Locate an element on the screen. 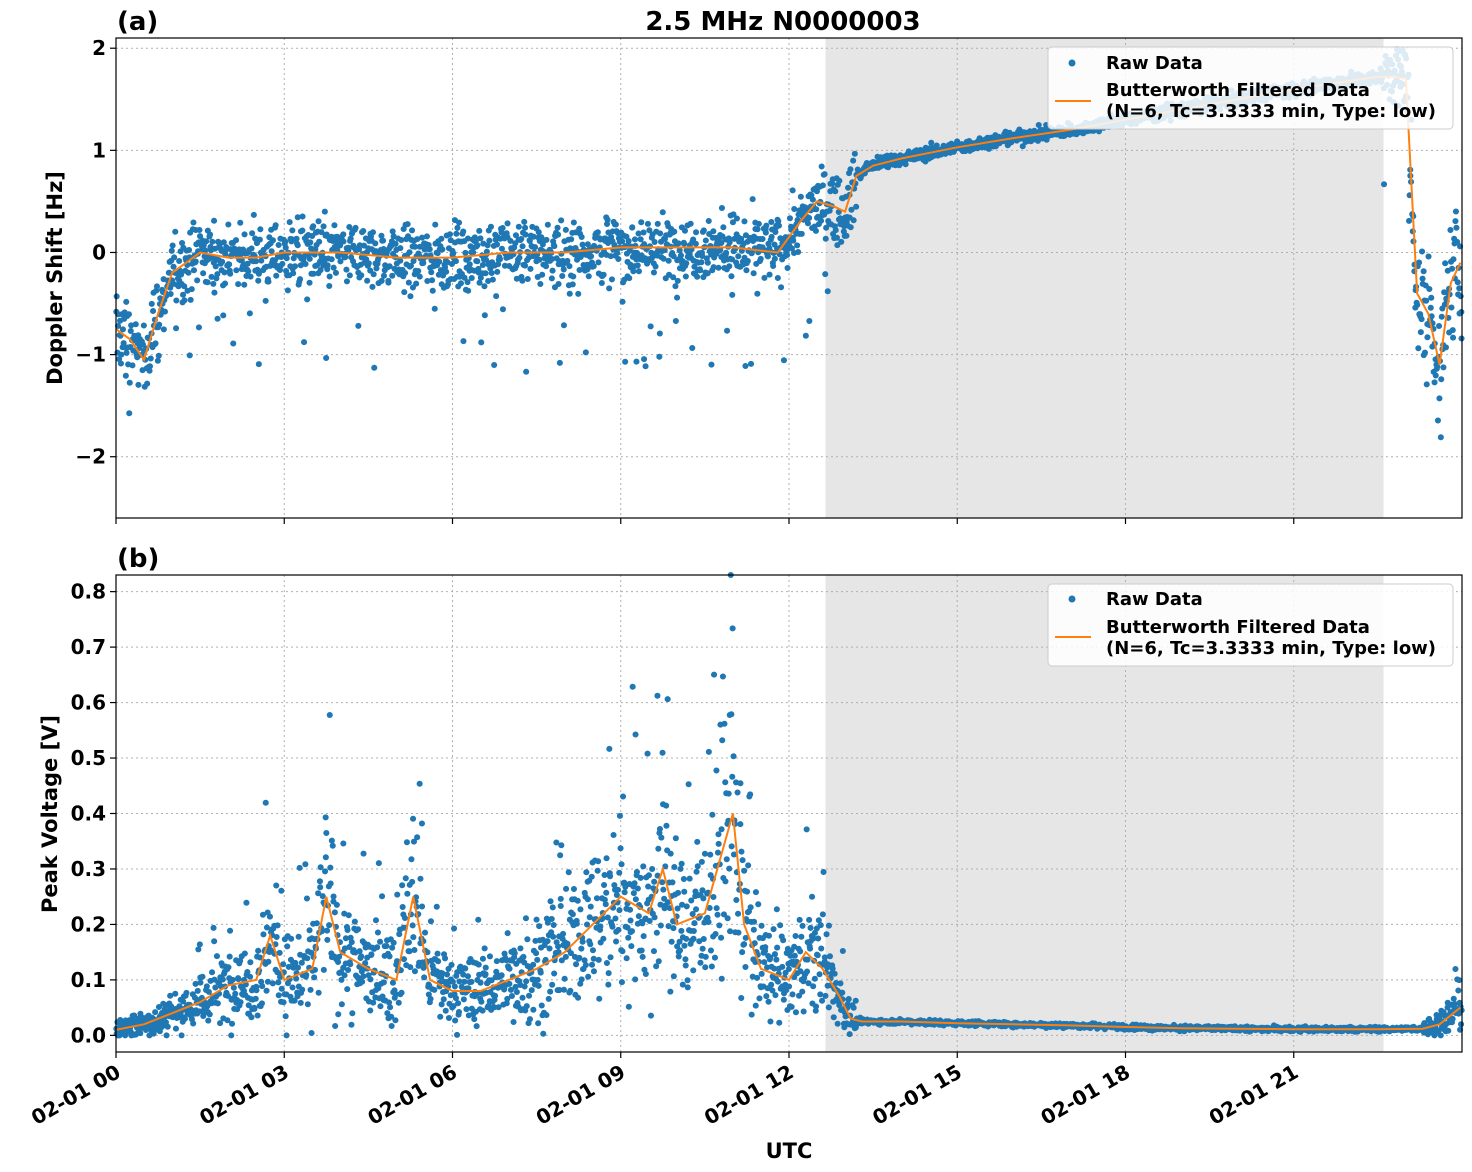  panel-b-y-tick-label: 0.4 is located at coordinates (88, 814).